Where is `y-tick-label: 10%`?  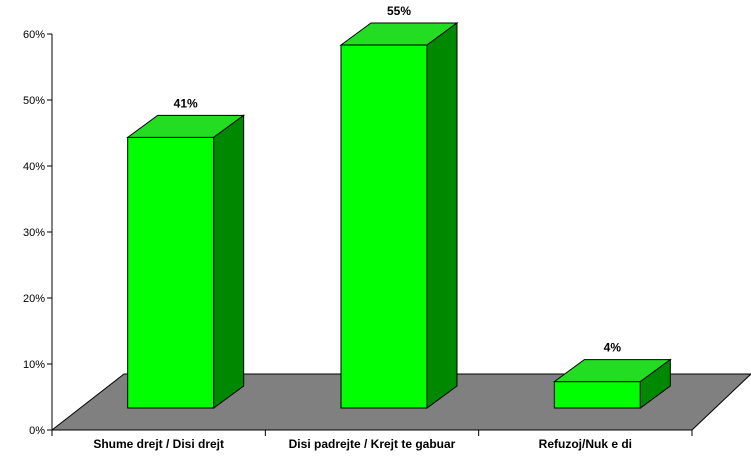 y-tick-label: 10% is located at coordinates (34, 365).